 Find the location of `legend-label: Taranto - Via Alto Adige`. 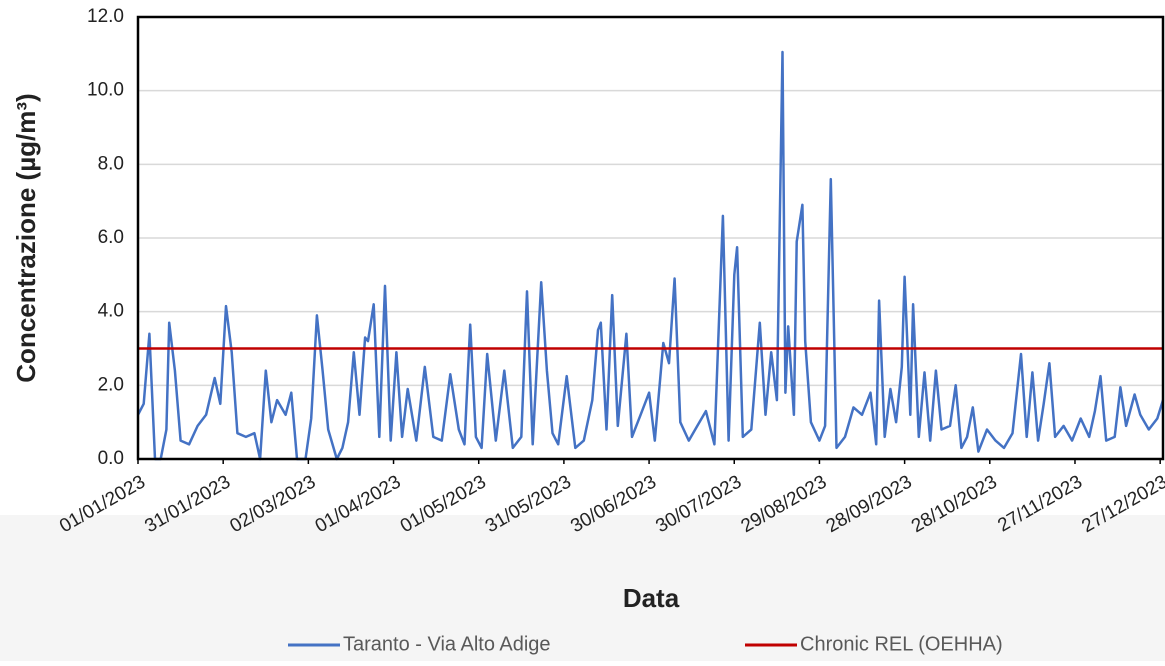

legend-label: Taranto - Via Alto Adige is located at coordinates (447, 644).